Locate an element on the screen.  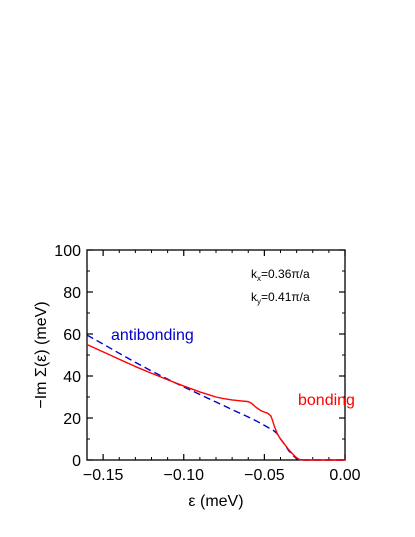
x-tick-label: −0.10 is located at coordinates (184, 475).